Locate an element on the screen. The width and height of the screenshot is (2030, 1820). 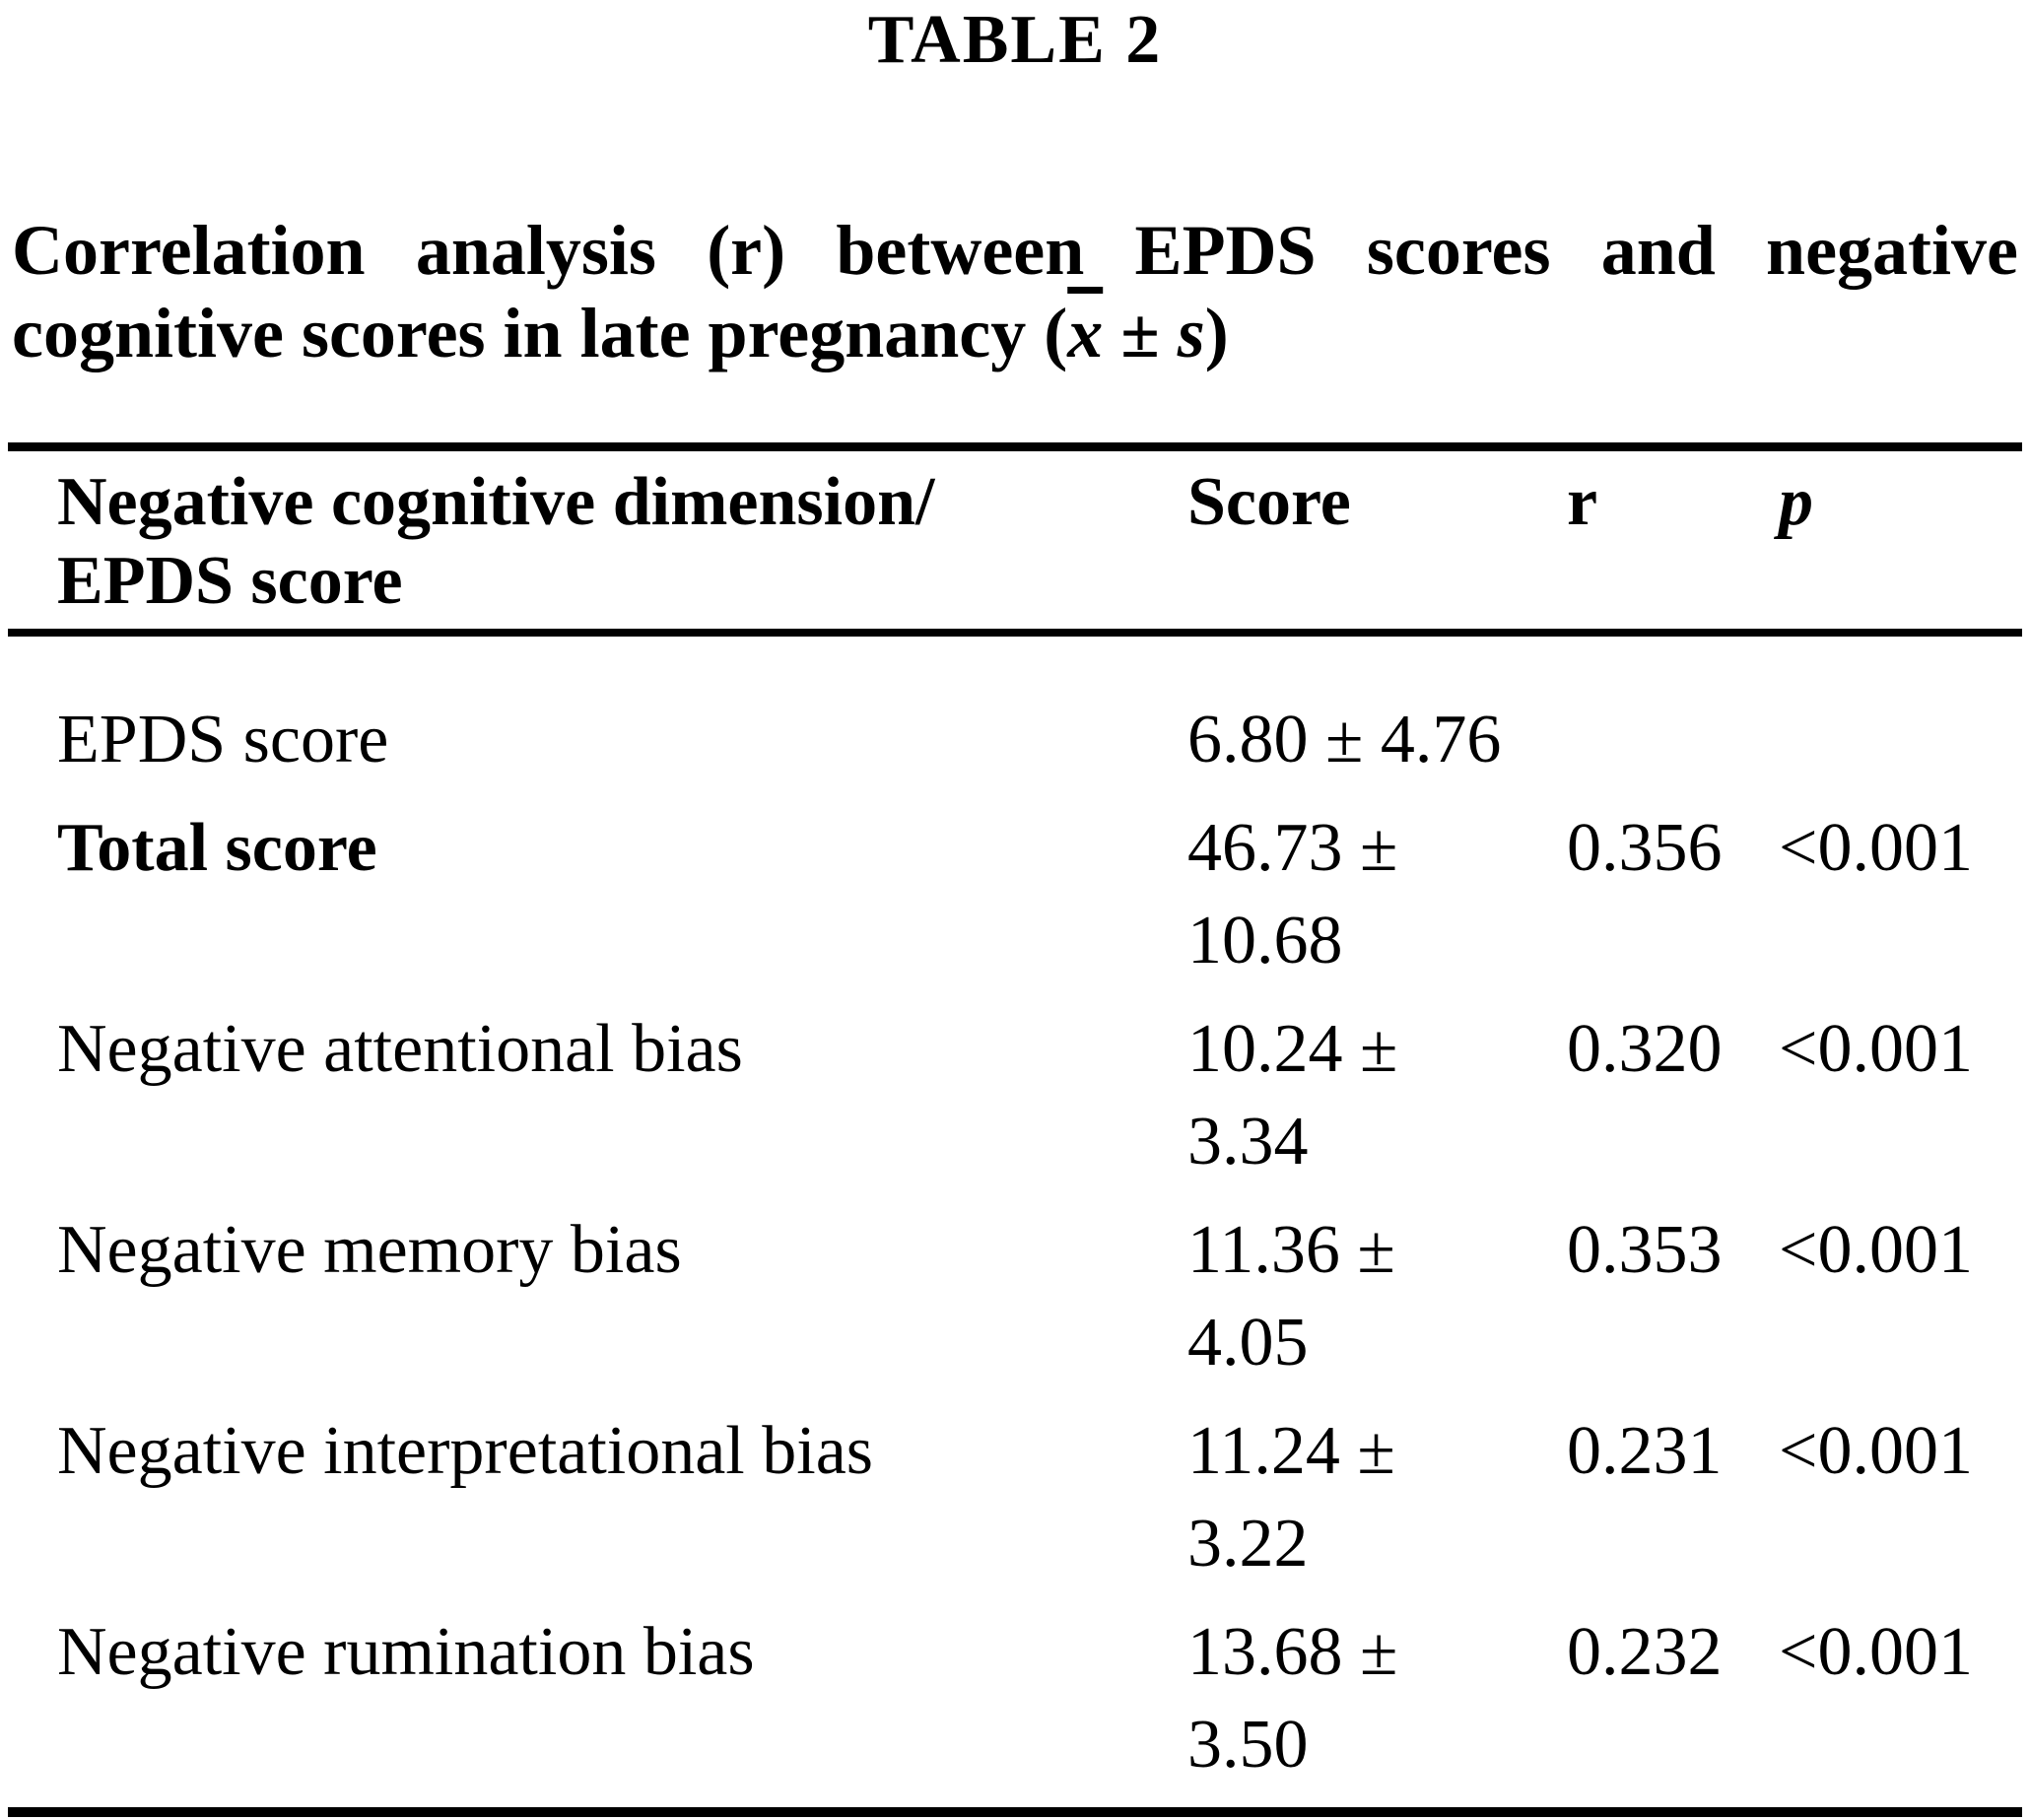
row-r-value: 0.353 is located at coordinates (1645, 1250).